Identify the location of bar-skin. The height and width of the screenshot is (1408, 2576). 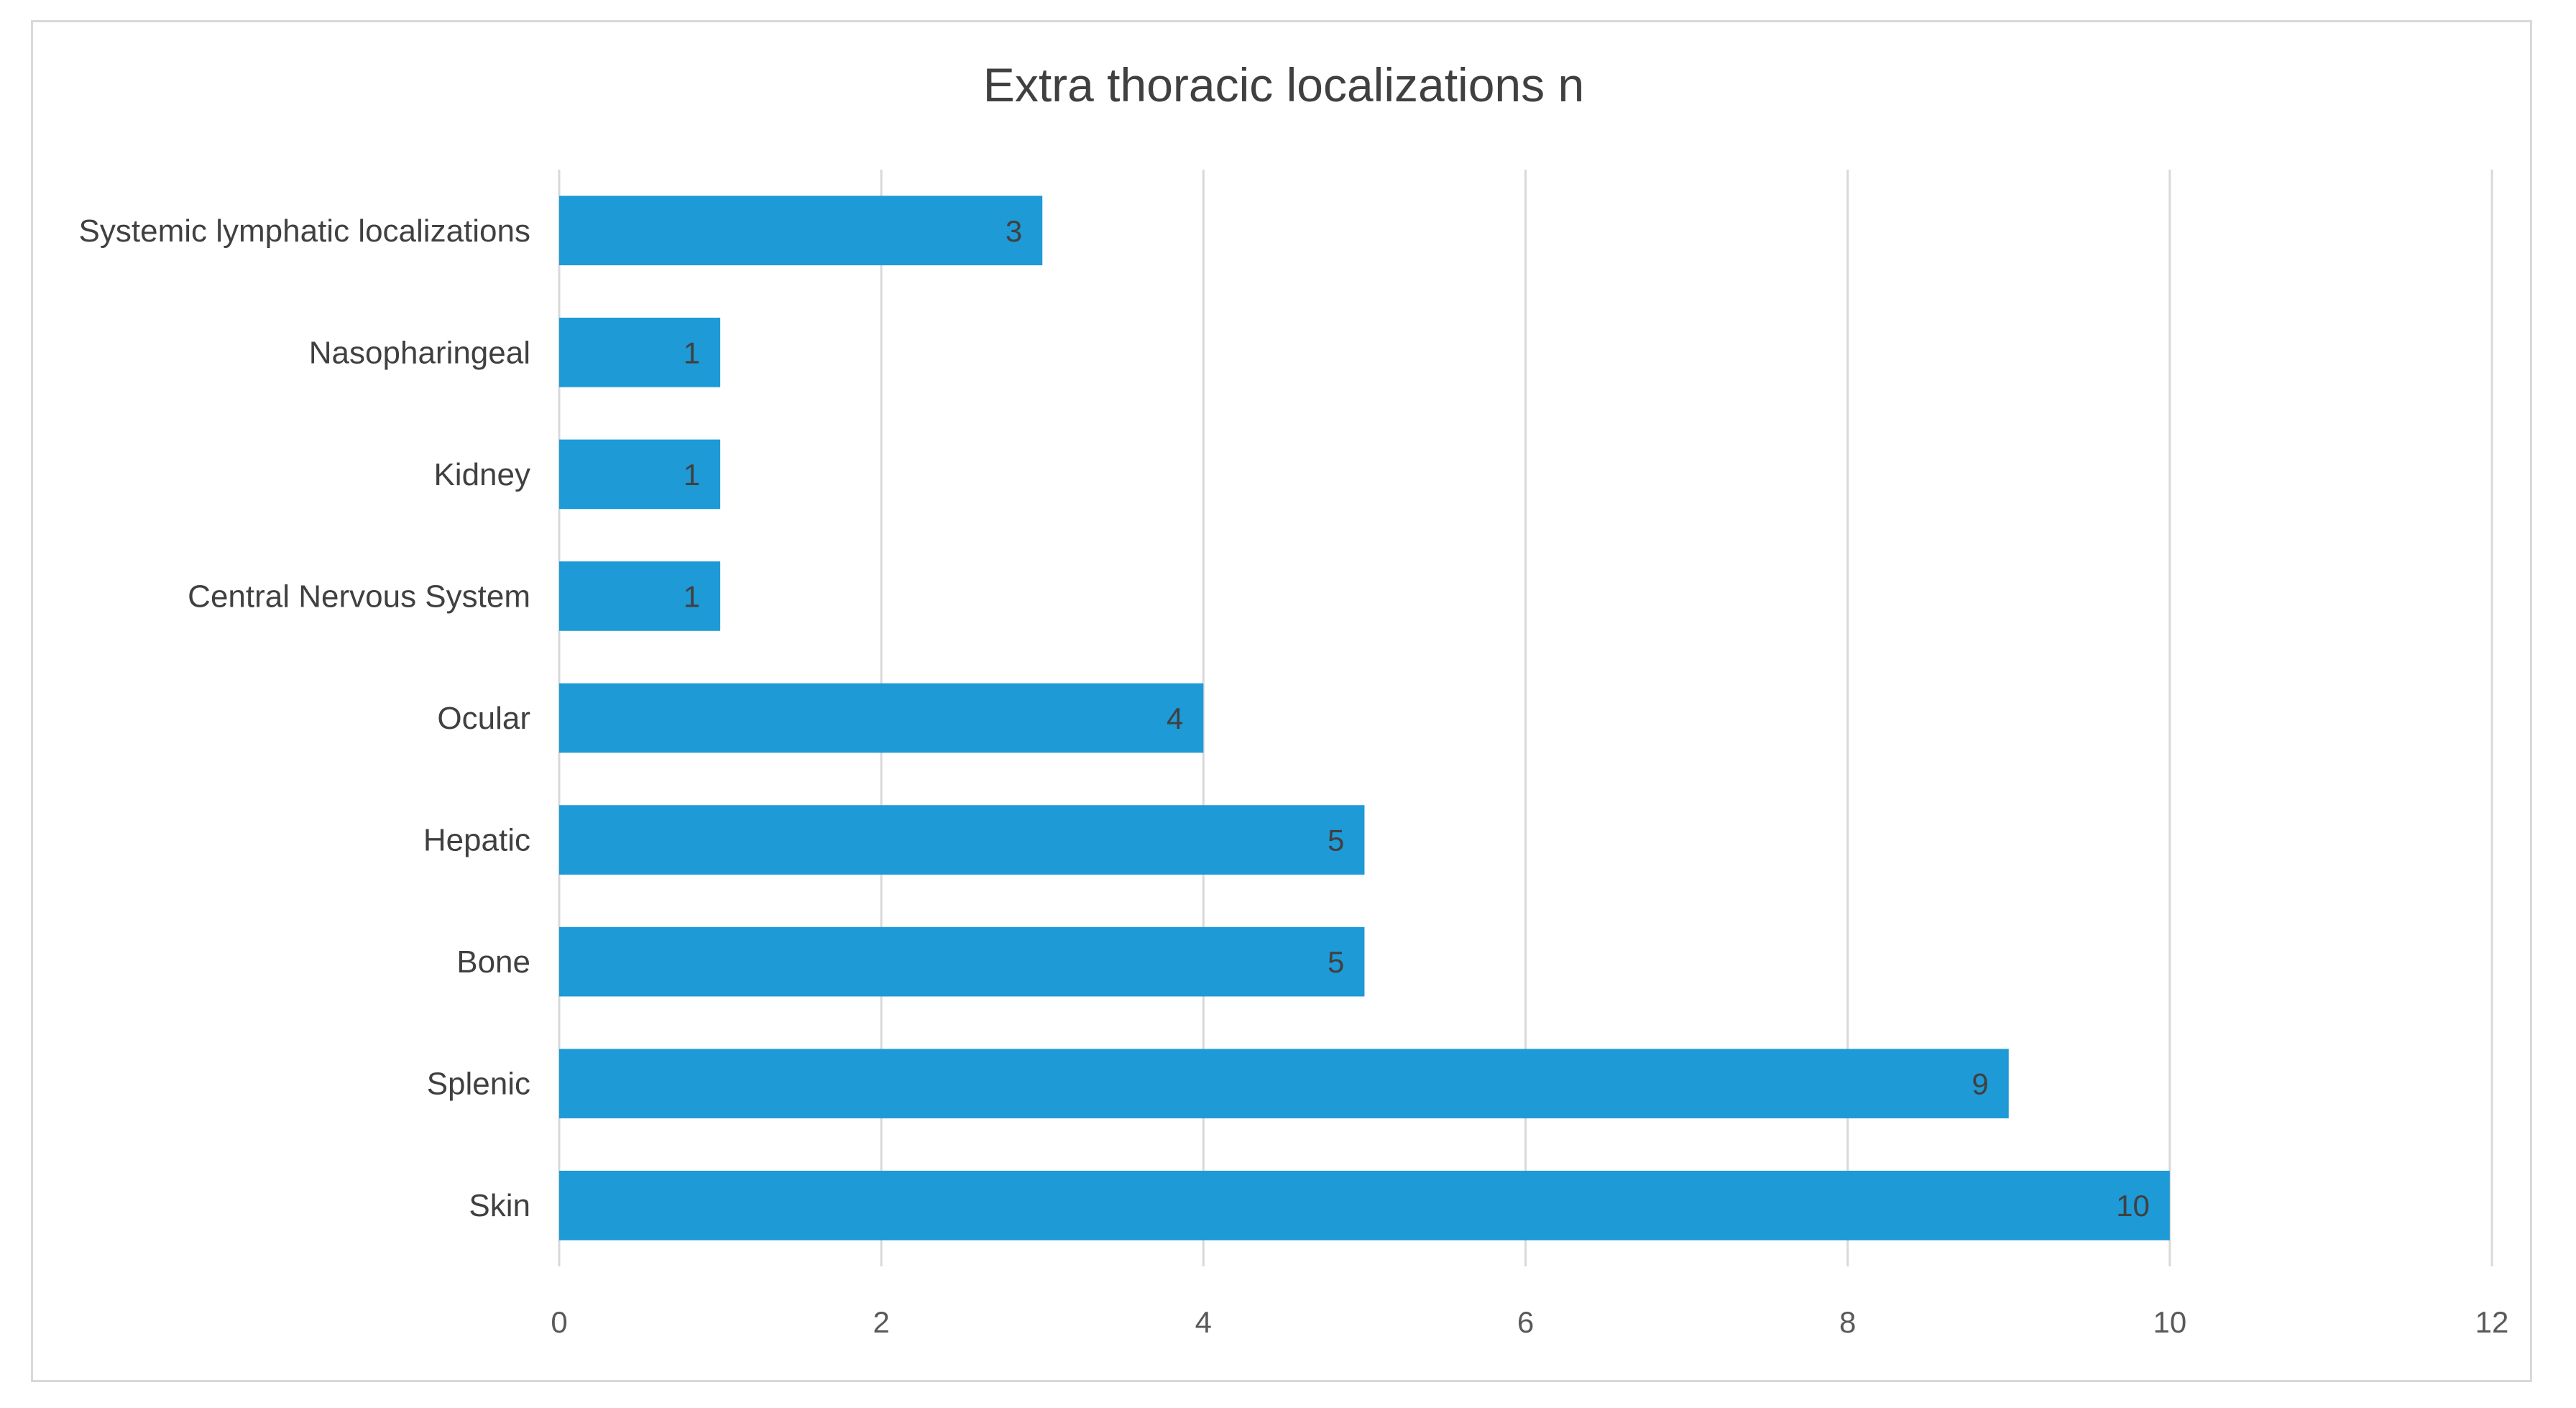
(1364, 1205).